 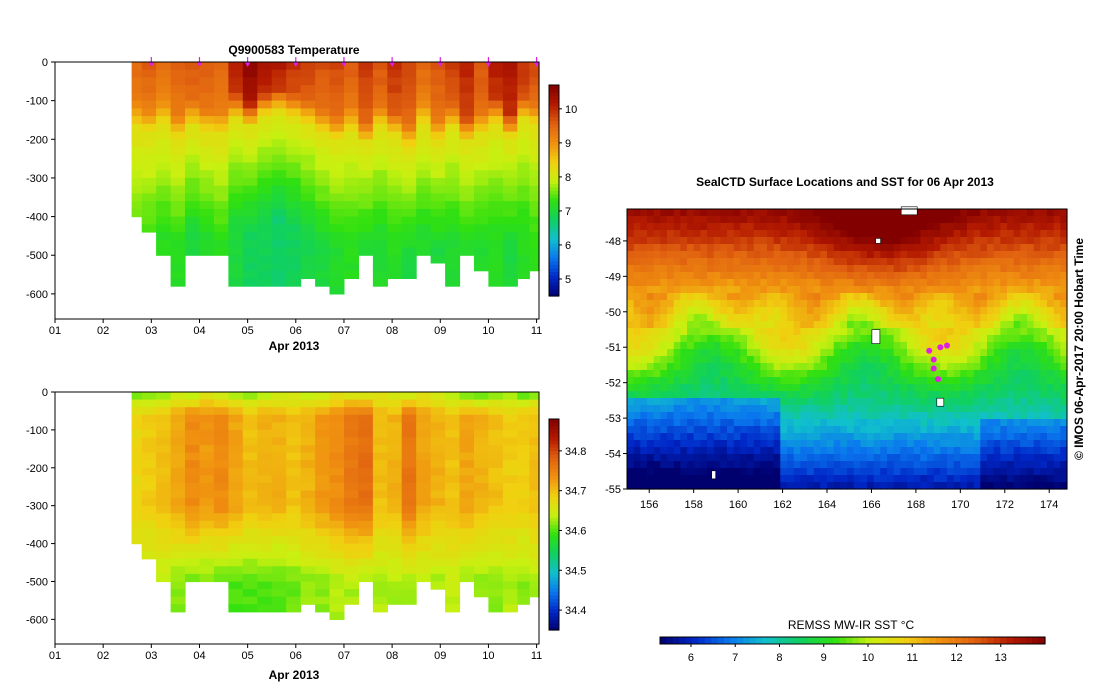 I want to click on lat-tick-label: -52, so click(x=613, y=384).